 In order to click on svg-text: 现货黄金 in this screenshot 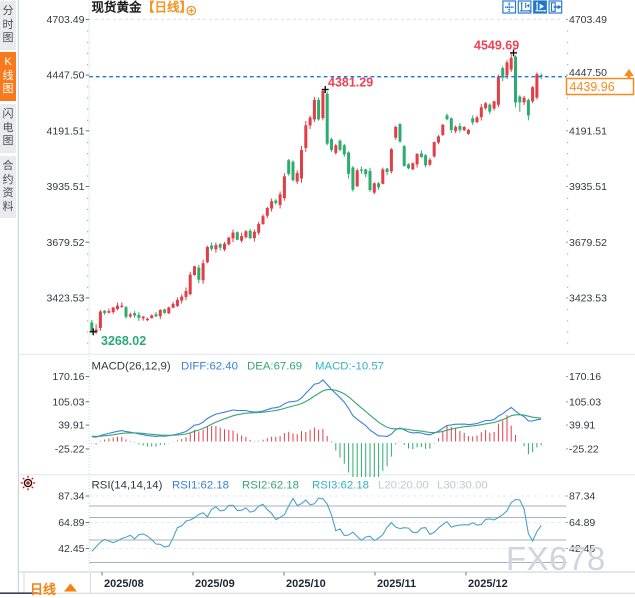, I will do `click(117, 7)`.